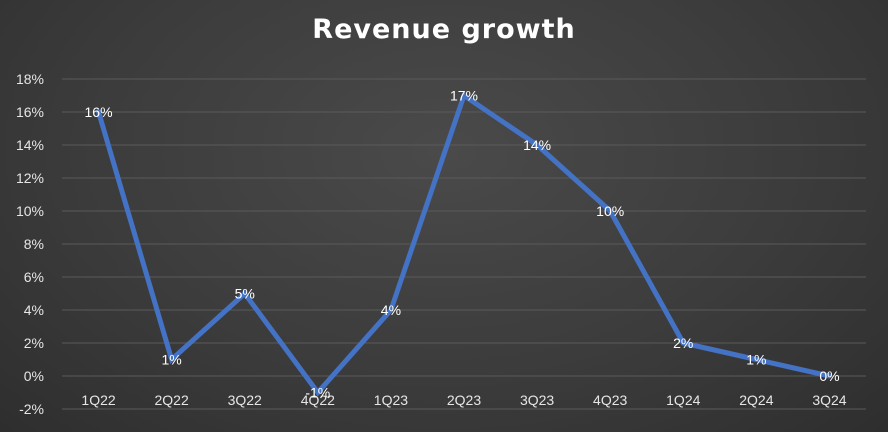 Image resolution: width=888 pixels, height=432 pixels. I want to click on y-tick-label: 10%, so click(30, 211).